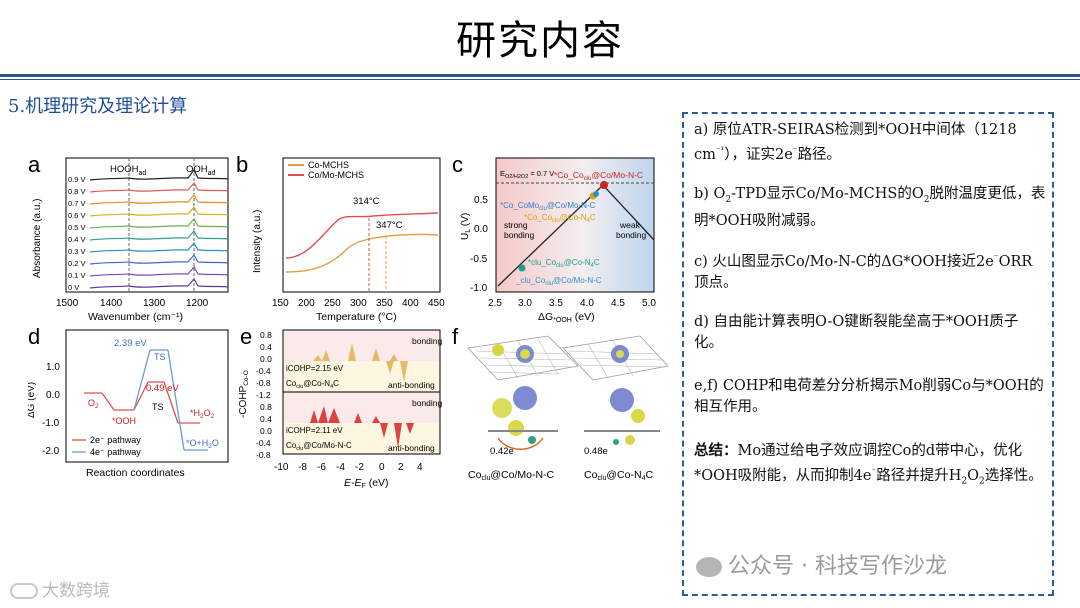  I want to click on c-label-1: *Co_Coclu@Co/Mo-N-C, so click(598, 176).